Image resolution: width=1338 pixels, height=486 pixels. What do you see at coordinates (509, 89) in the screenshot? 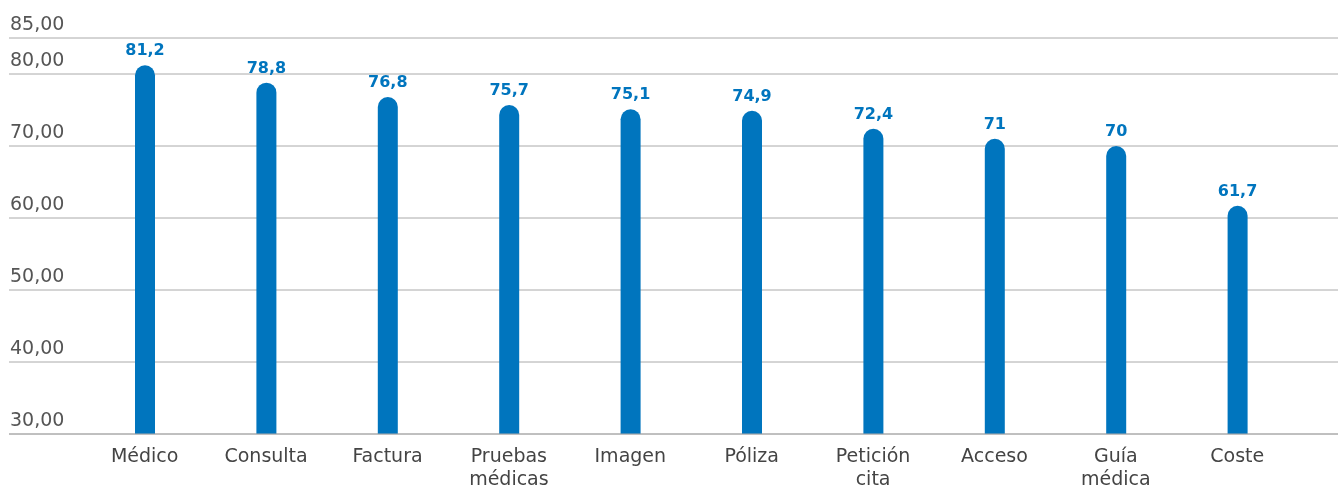
I see `data-label: 75,7` at bounding box center [509, 89].